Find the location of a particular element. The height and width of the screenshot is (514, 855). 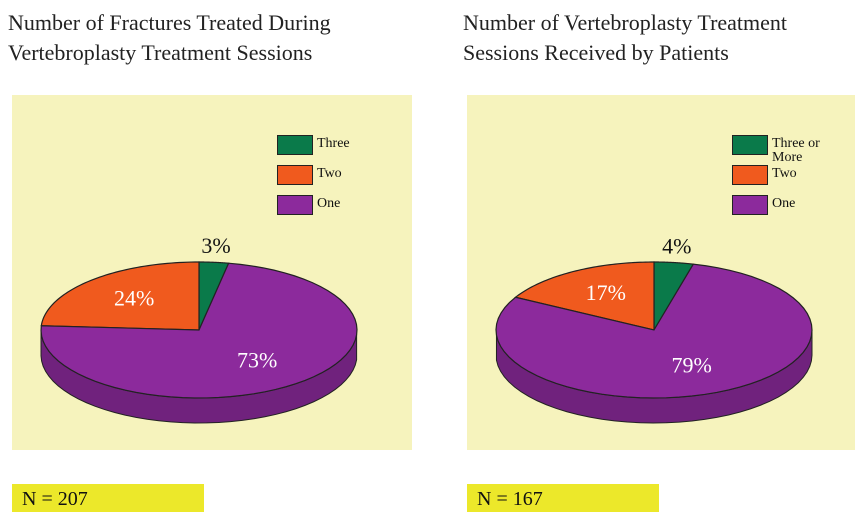

pie-chart: 4% 17% 79% is located at coordinates (654, 328).